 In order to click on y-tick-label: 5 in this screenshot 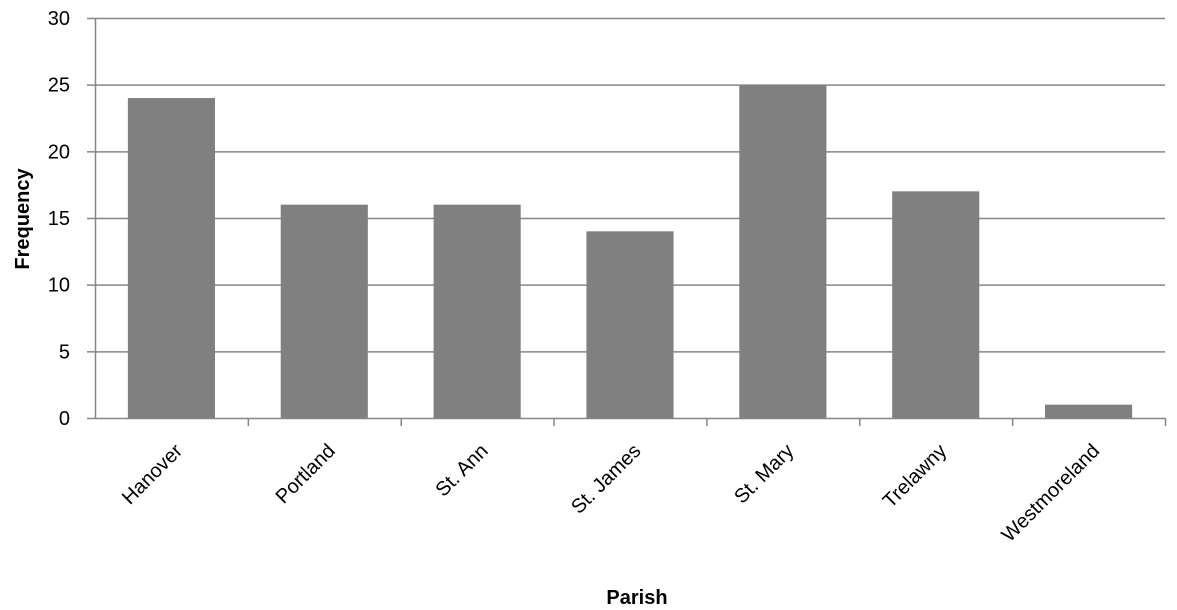, I will do `click(64, 352)`.